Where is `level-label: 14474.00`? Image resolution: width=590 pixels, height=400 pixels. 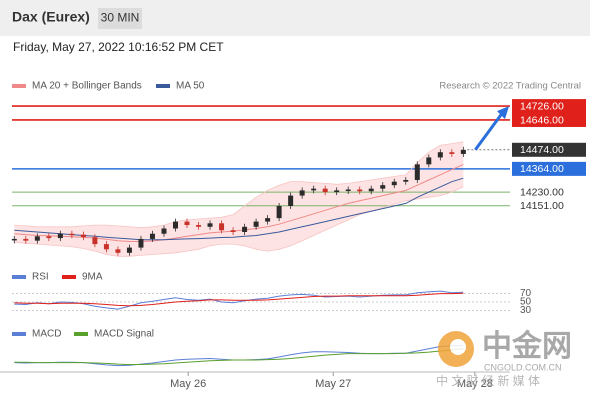 level-label: 14474.00 is located at coordinates (542, 150).